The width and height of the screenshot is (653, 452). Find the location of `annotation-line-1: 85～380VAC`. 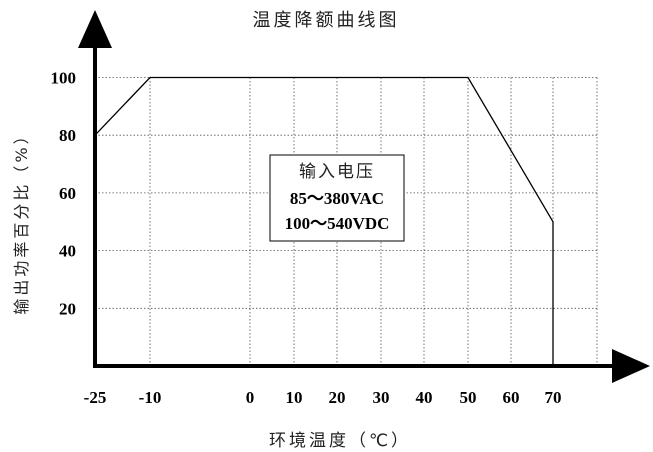

annotation-line-1: 85～380VAC is located at coordinates (337, 198).